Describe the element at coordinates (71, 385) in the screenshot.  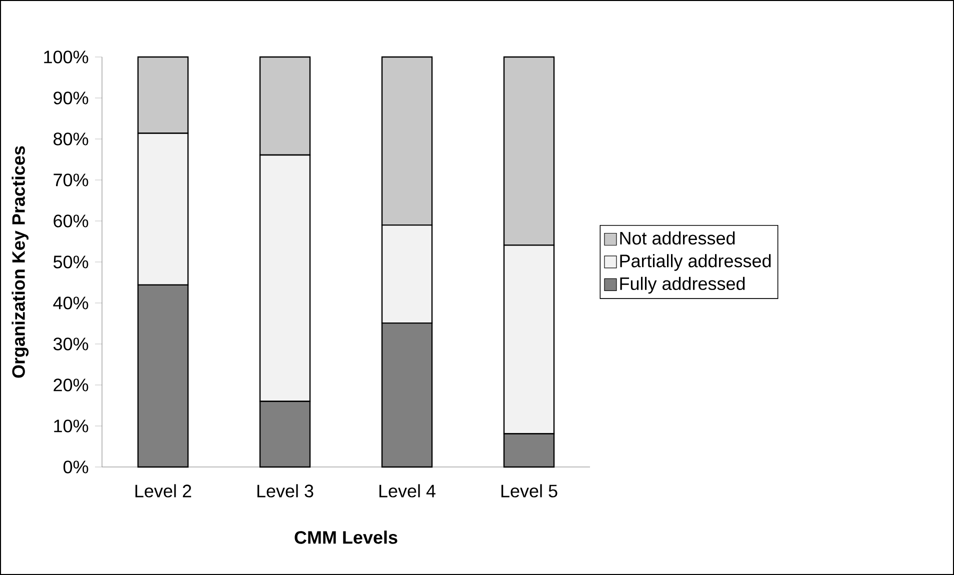
I see `y-tick-label: 20%` at that location.